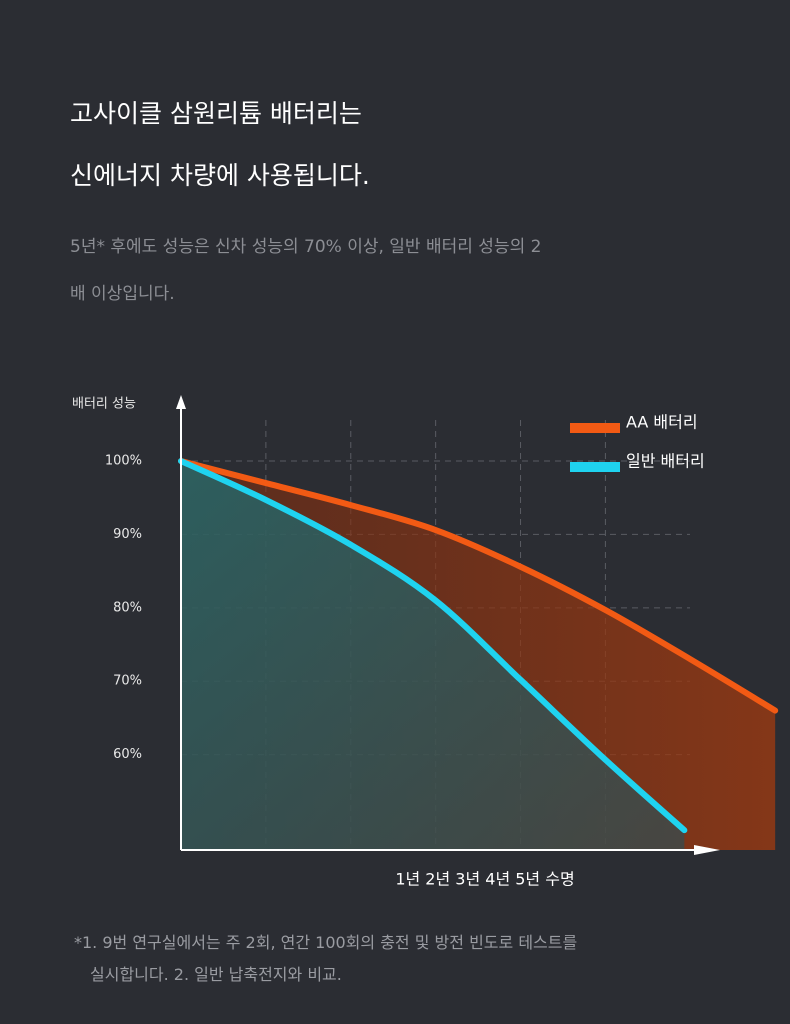 The width and height of the screenshot is (790, 1024). I want to click on legend-label: 일반 배터리, so click(665, 461).